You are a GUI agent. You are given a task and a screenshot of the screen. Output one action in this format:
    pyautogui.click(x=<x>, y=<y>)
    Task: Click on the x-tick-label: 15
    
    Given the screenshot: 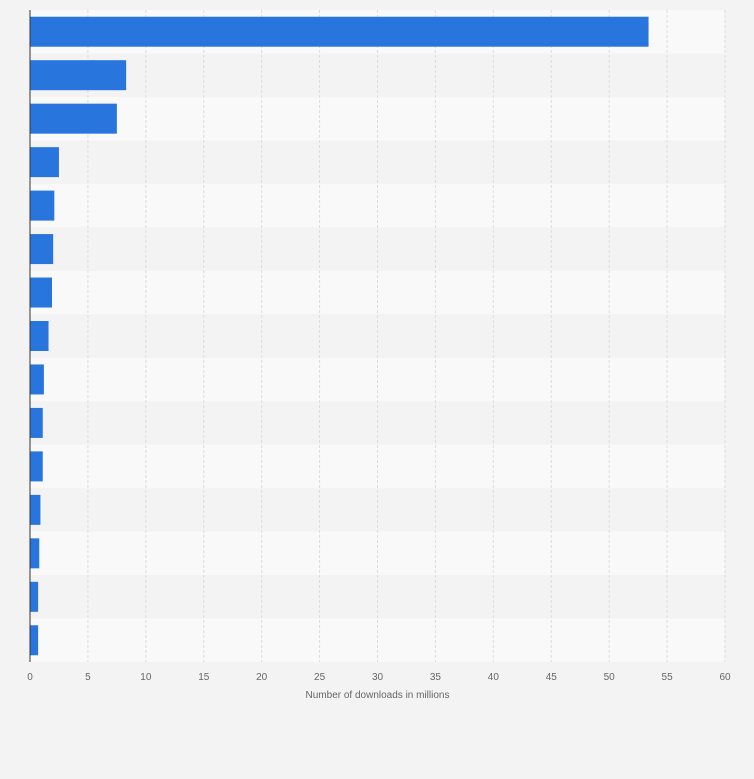 What is the action you would take?
    pyautogui.click(x=204, y=677)
    